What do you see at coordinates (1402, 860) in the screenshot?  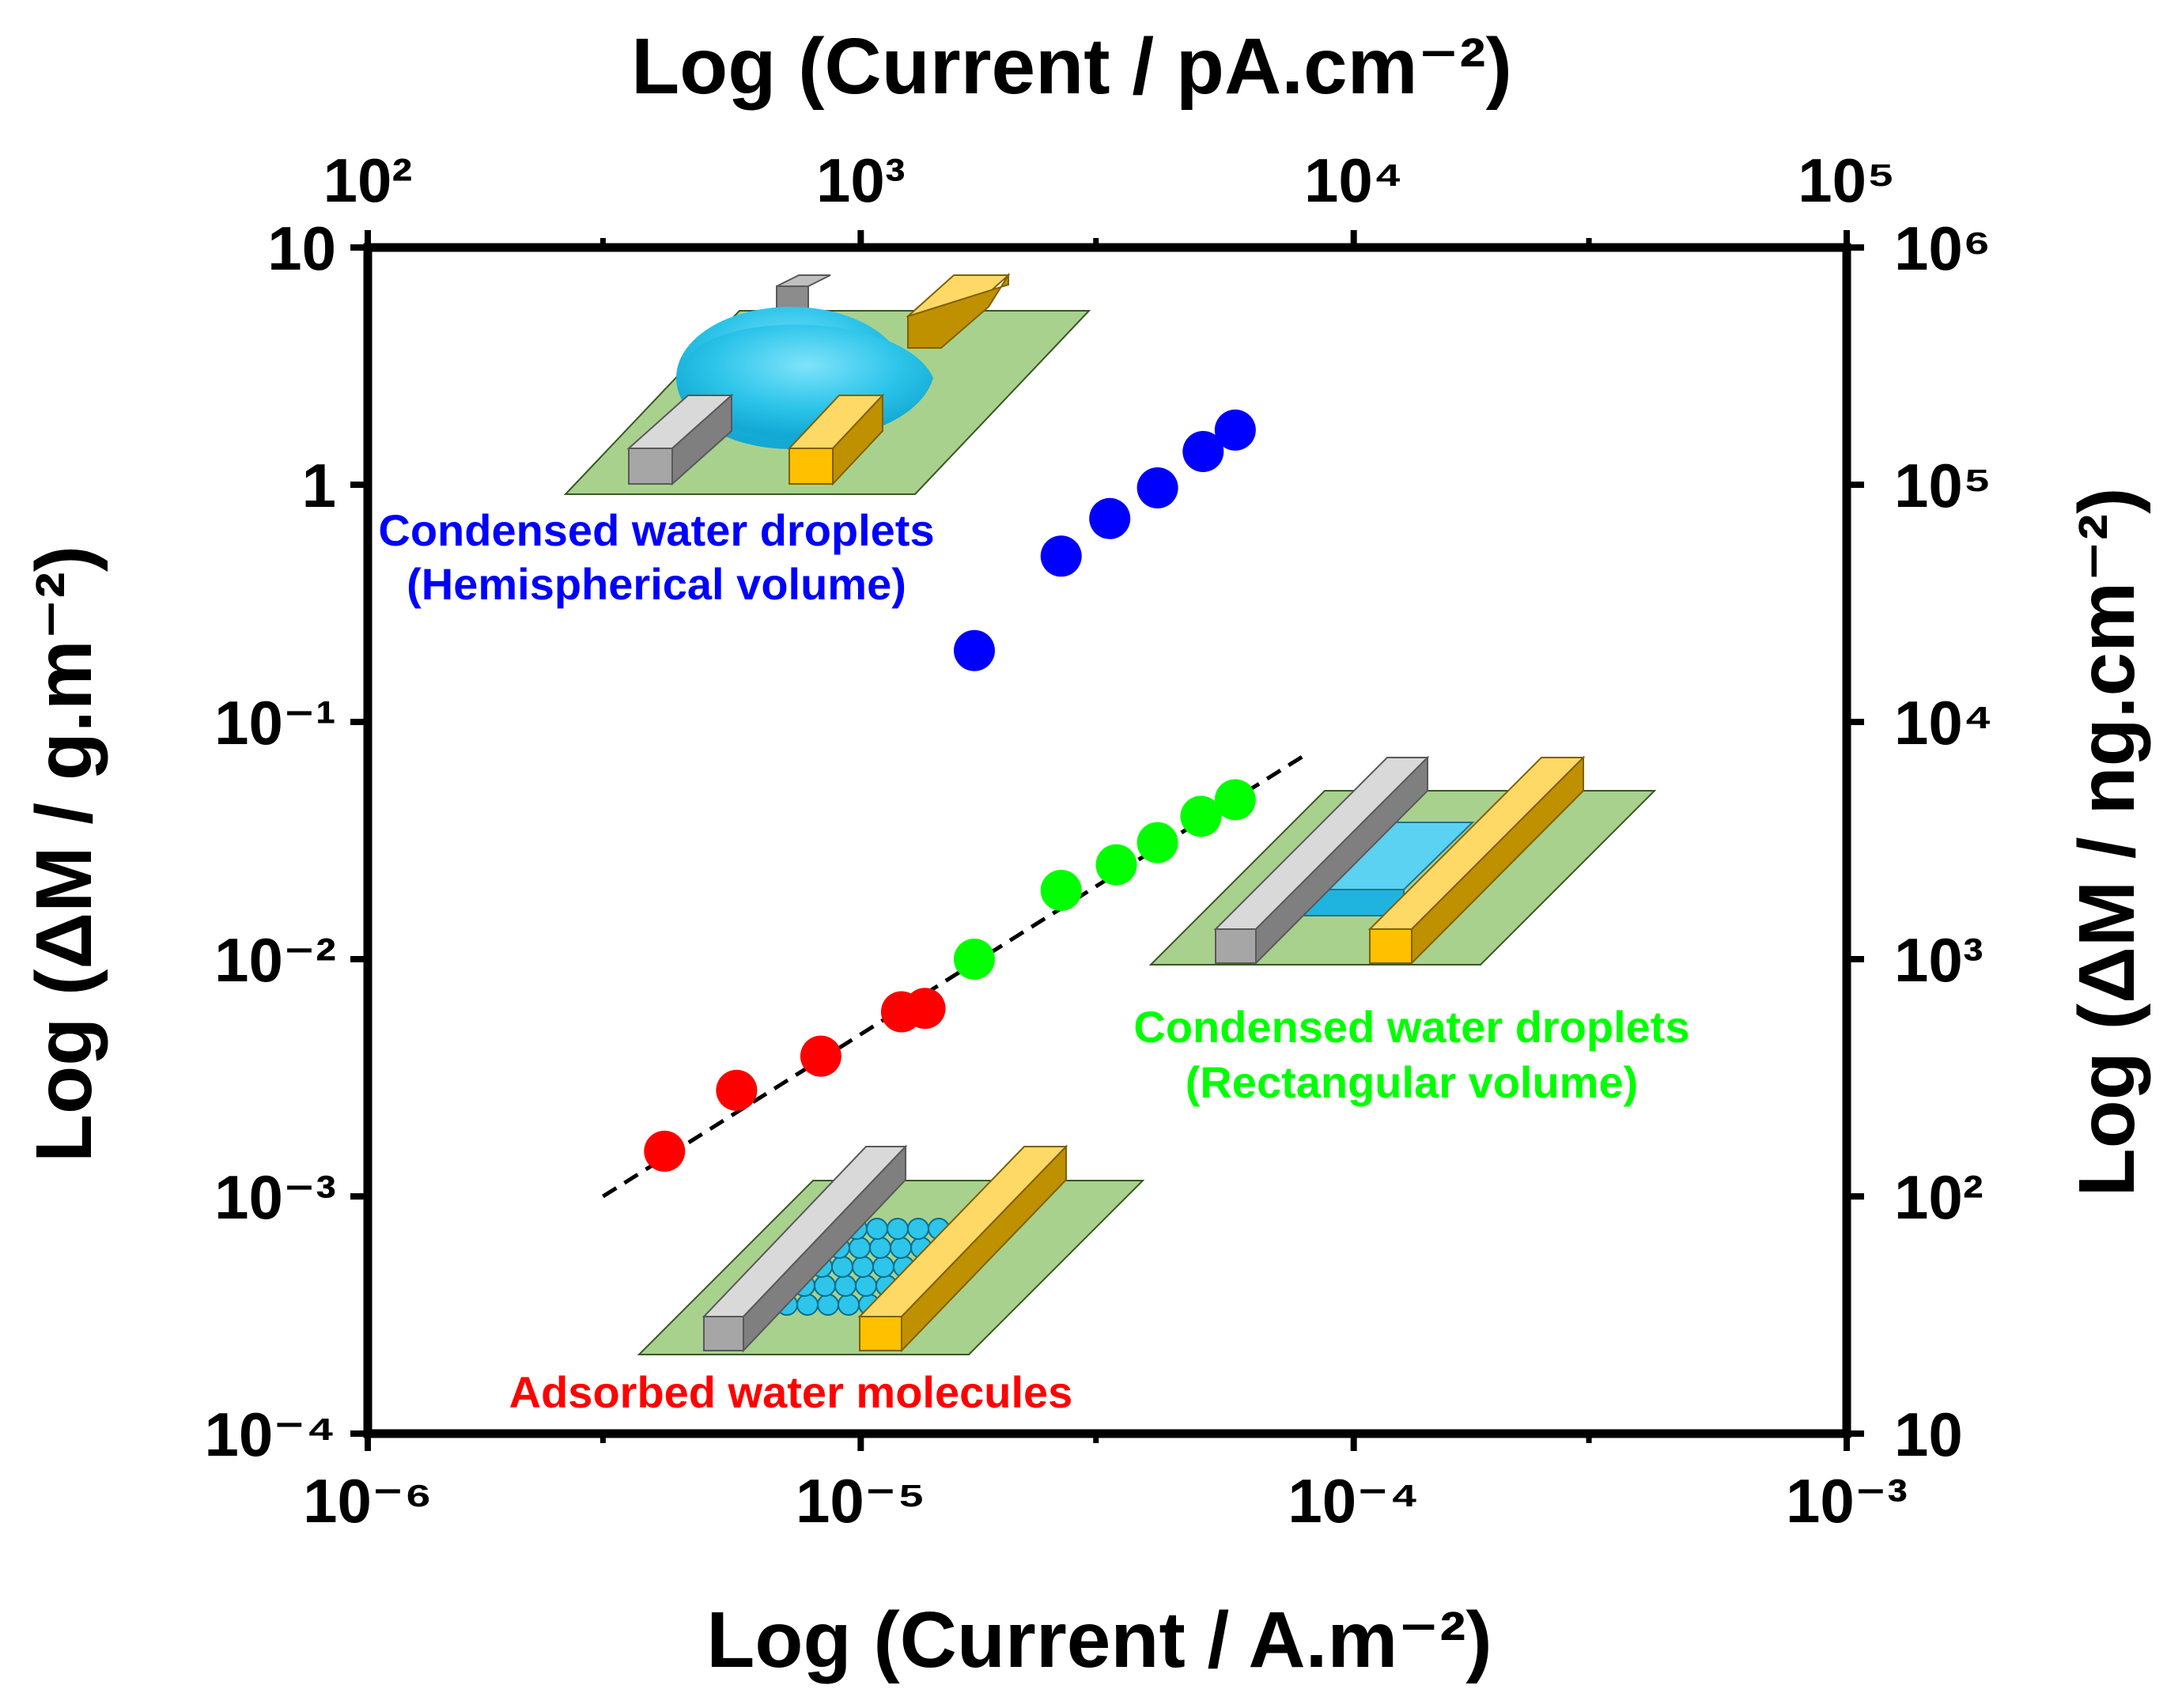 I see `schematic-rectangular-droplet` at bounding box center [1402, 860].